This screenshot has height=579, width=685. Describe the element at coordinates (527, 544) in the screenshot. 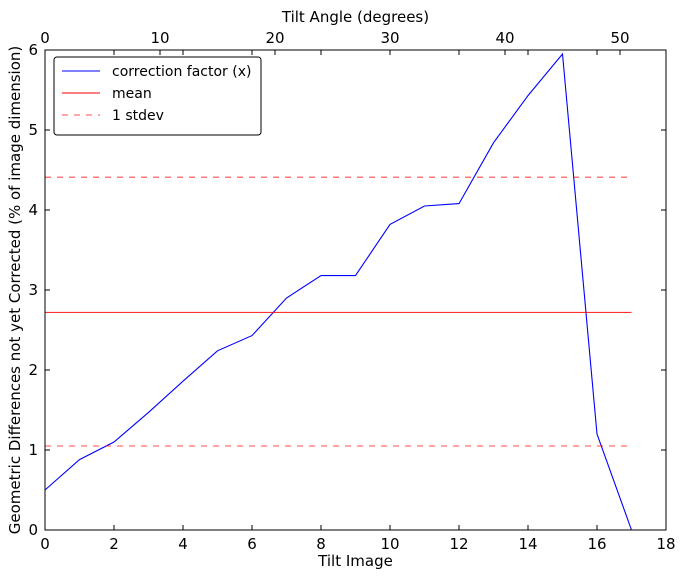

I see `x-tick-label: 14` at that location.